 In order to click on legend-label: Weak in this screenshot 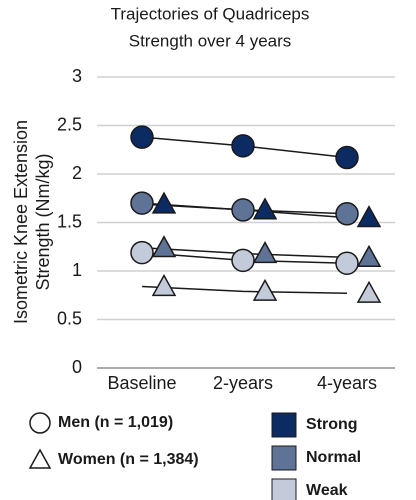, I will do `click(327, 490)`.